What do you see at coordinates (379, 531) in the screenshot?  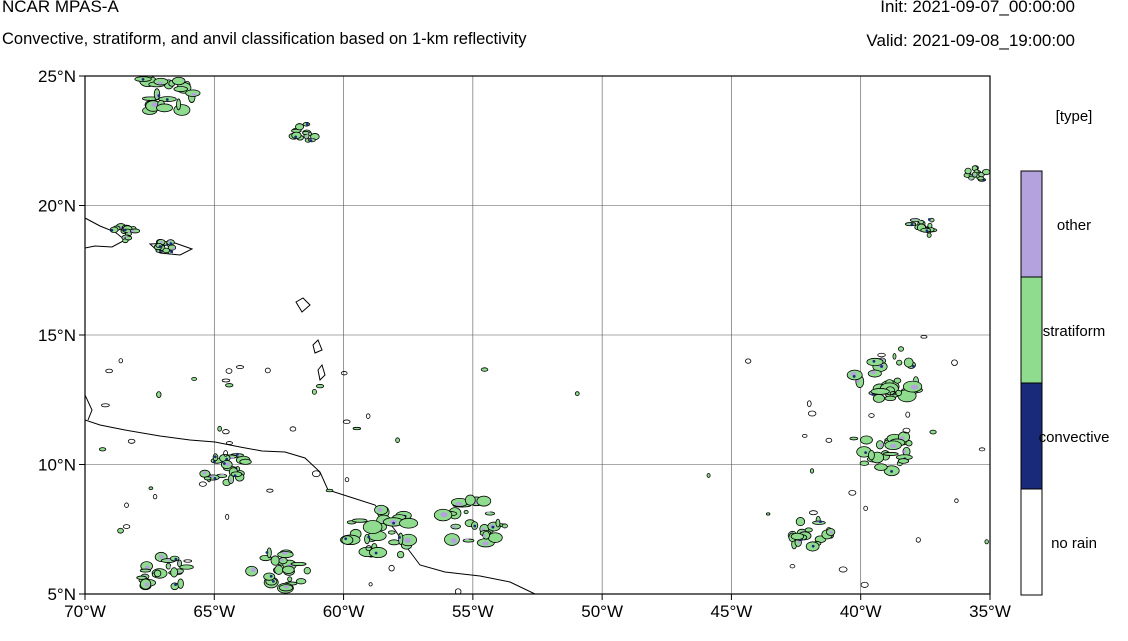 I see `guiana-coast-cluster` at bounding box center [379, 531].